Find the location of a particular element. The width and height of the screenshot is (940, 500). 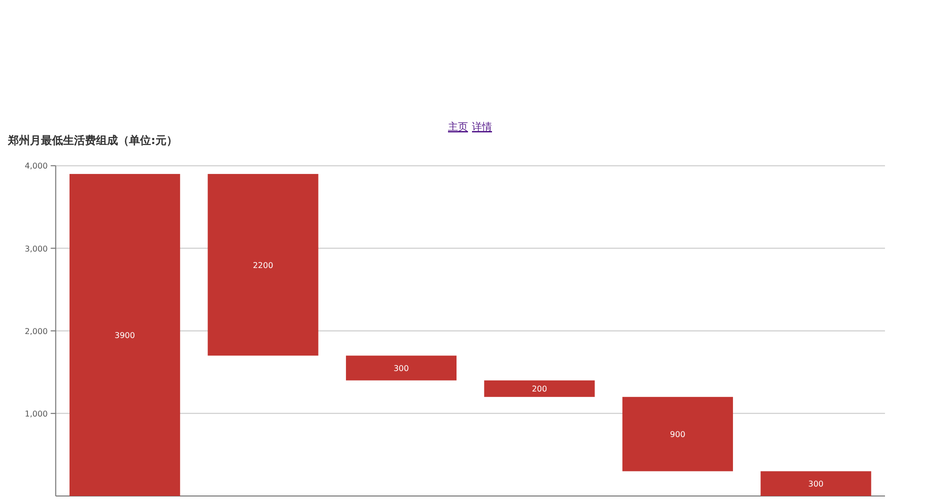

annotations: 主页 详情 is located at coordinates (470, 127).